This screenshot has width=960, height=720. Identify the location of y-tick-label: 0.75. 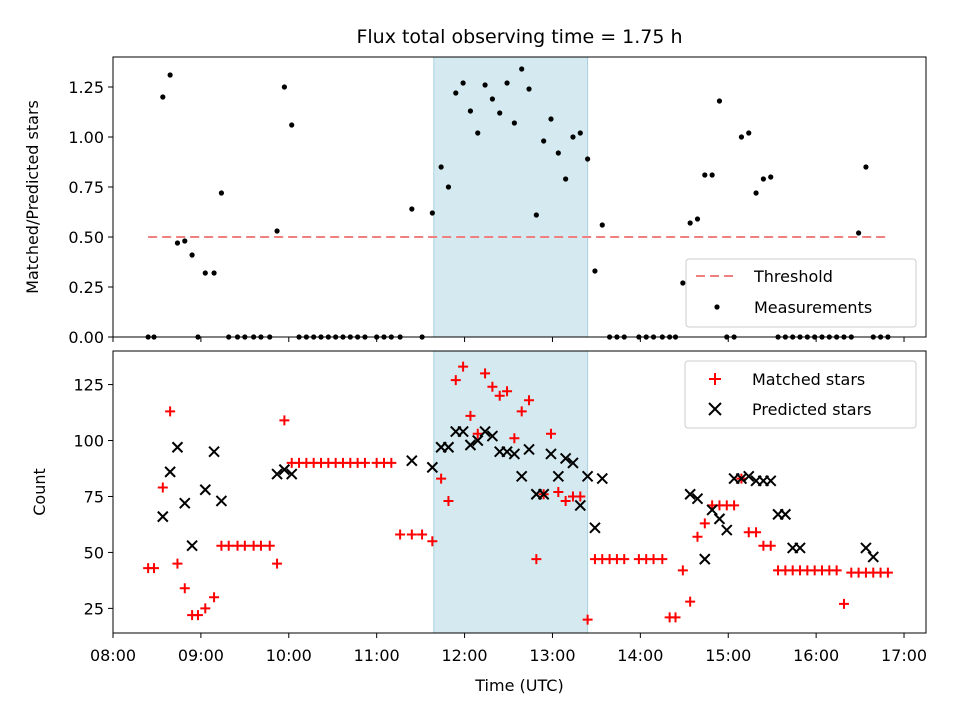
(86, 187).